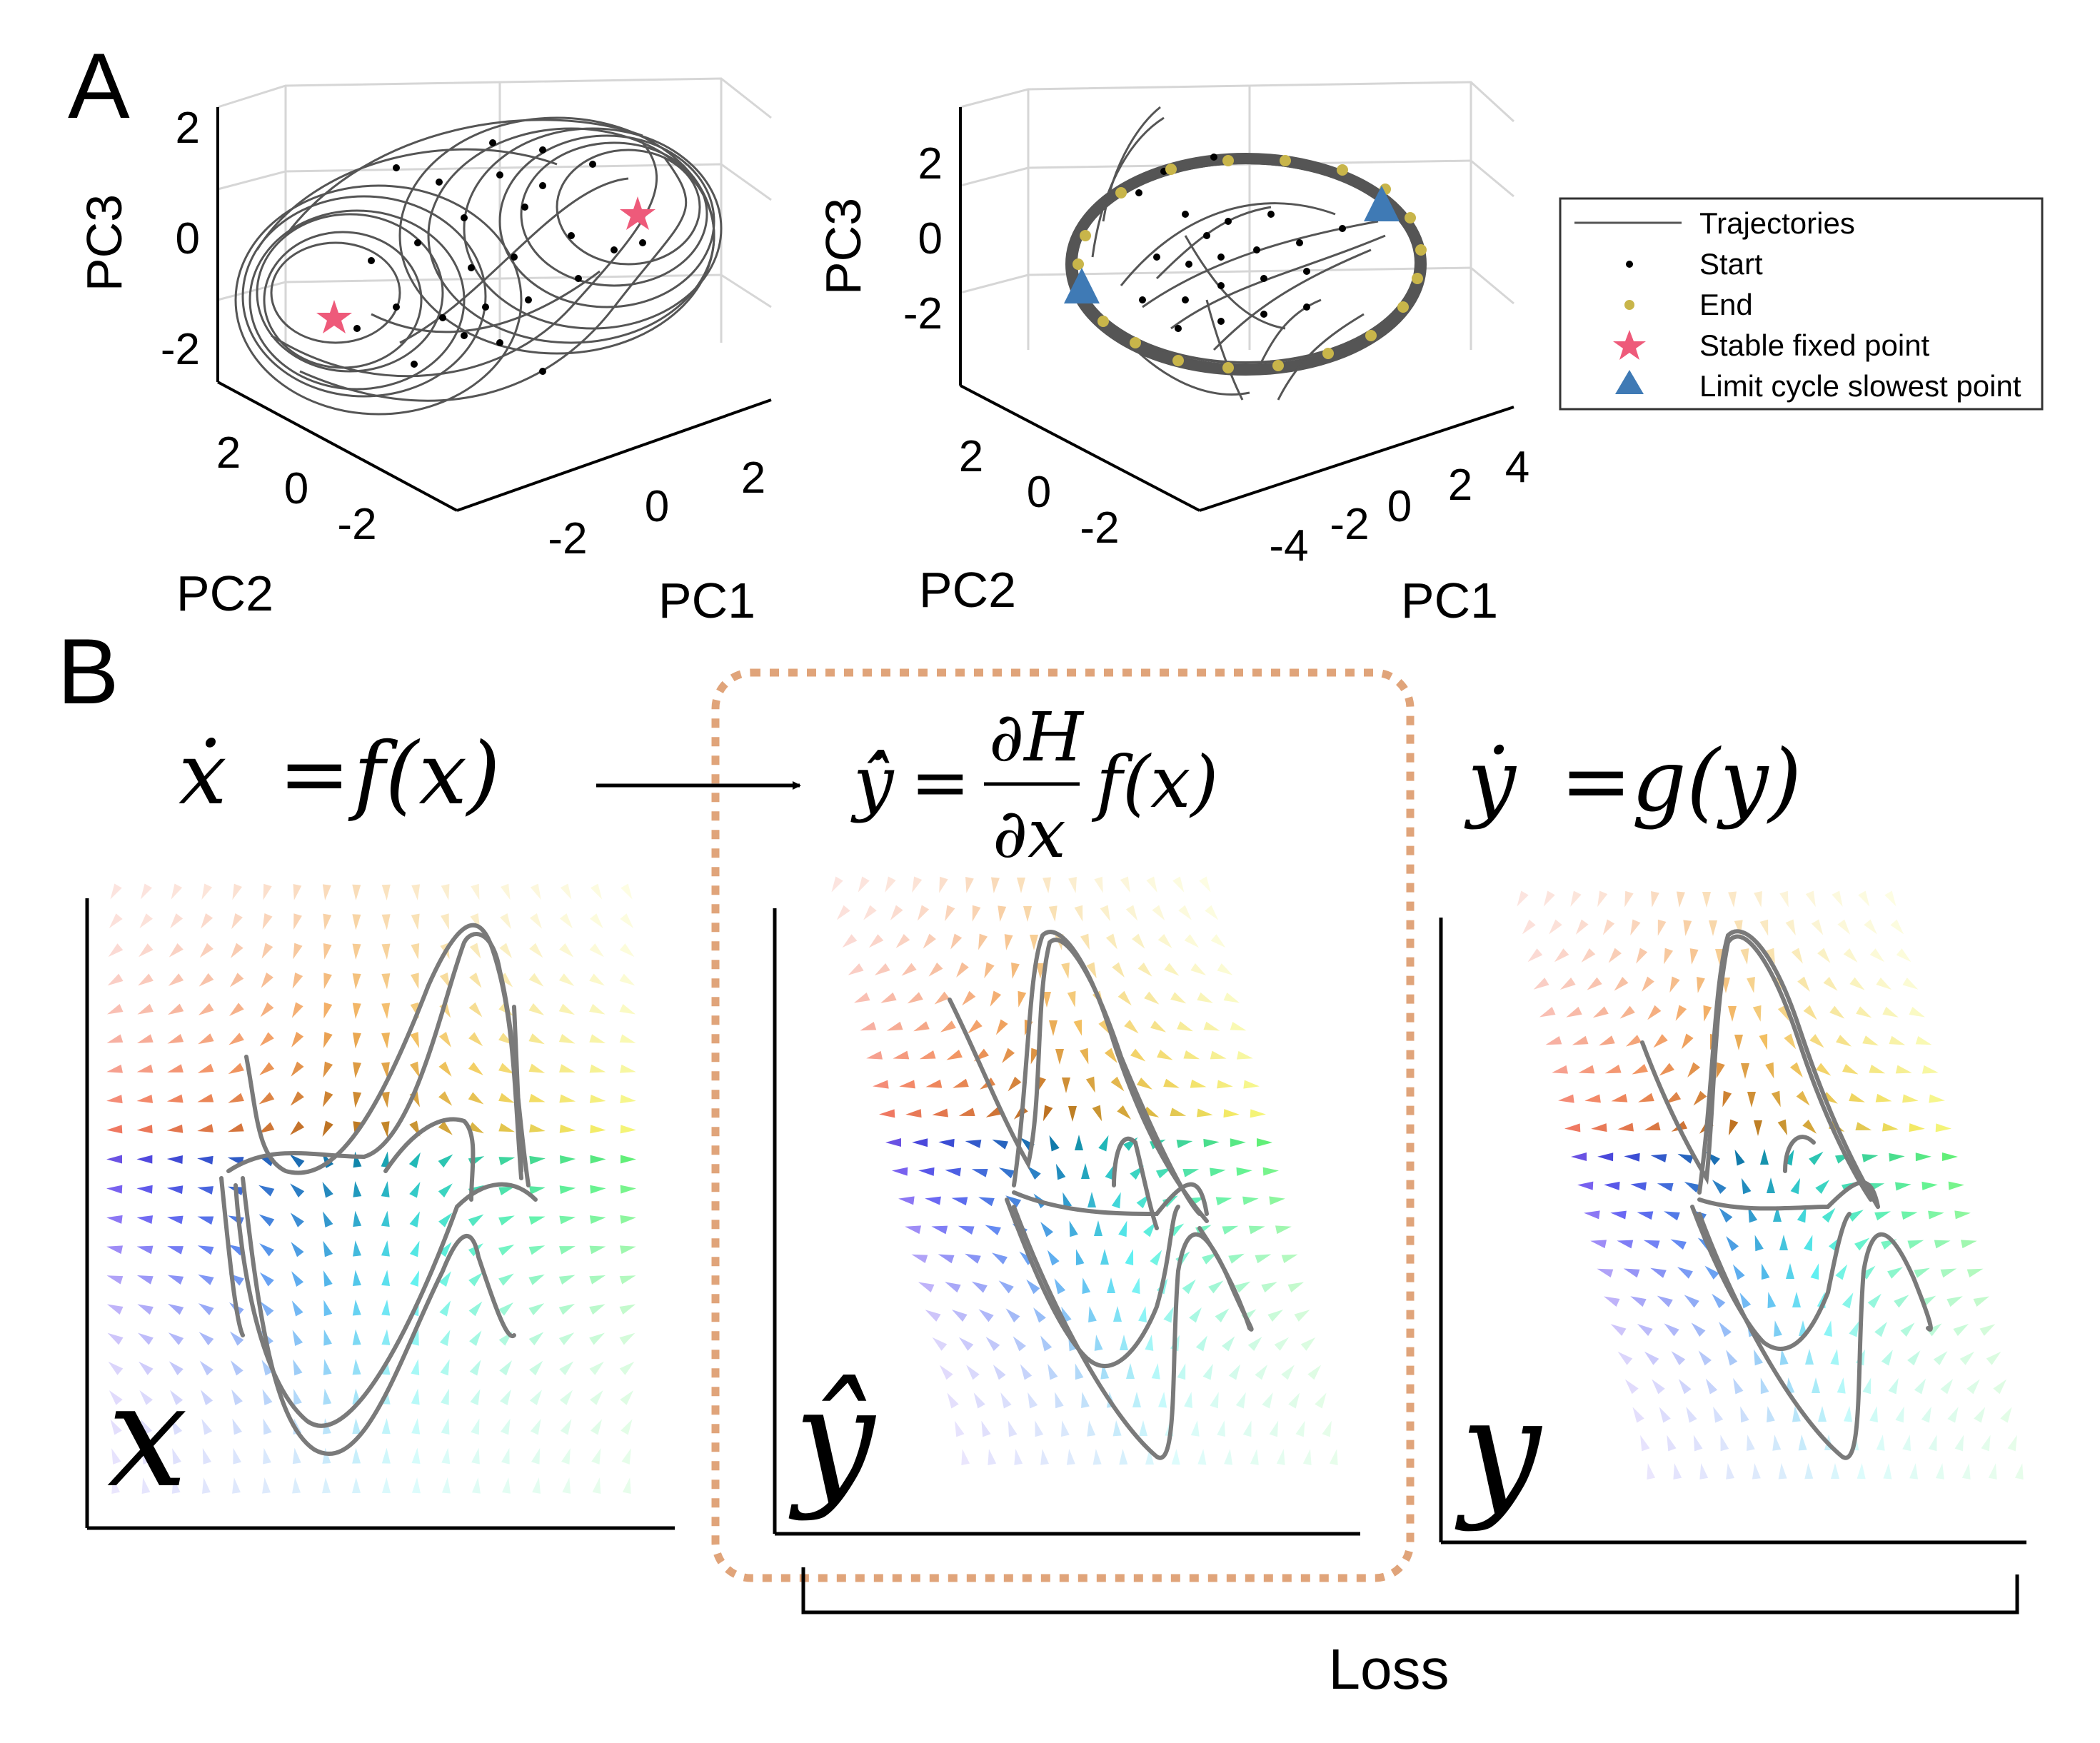 The image size is (2100, 1743). What do you see at coordinates (1771, 1185) in the screenshot?
I see `field-y-arrows` at bounding box center [1771, 1185].